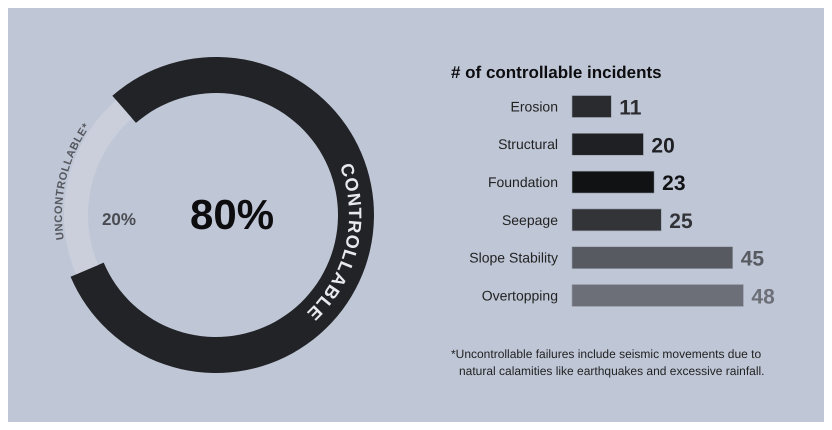 Image resolution: width=832 pixels, height=430 pixels. What do you see at coordinates (681, 221) in the screenshot?
I see `data-label: 25` at bounding box center [681, 221].